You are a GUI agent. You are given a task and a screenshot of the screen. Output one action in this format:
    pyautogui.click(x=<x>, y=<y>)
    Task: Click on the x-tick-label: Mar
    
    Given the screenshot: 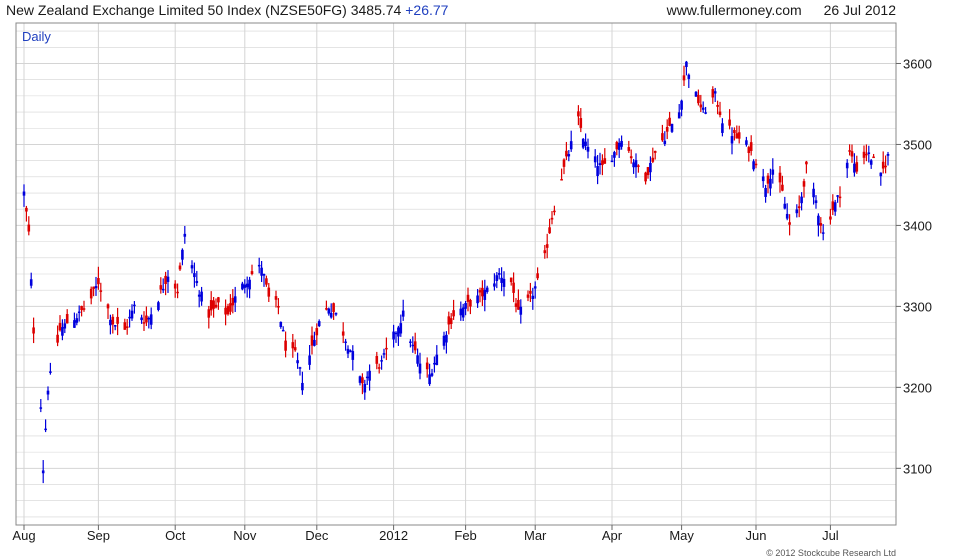 What is the action you would take?
    pyautogui.click(x=535, y=535)
    